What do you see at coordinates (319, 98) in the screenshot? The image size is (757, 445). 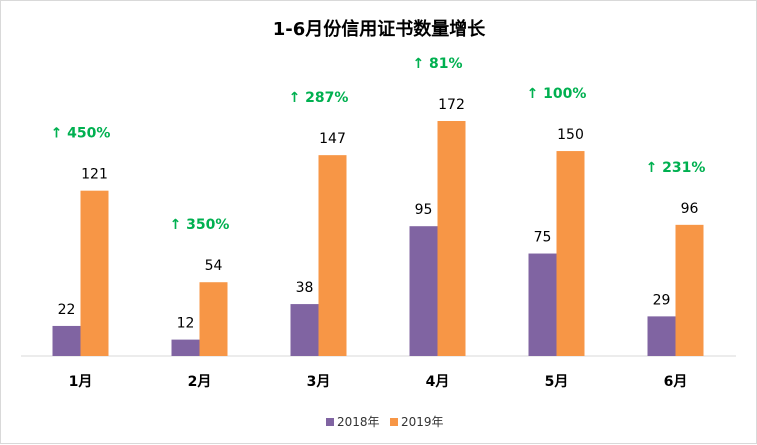 I see `growth-label-3: ↑ 287%` at bounding box center [319, 98].